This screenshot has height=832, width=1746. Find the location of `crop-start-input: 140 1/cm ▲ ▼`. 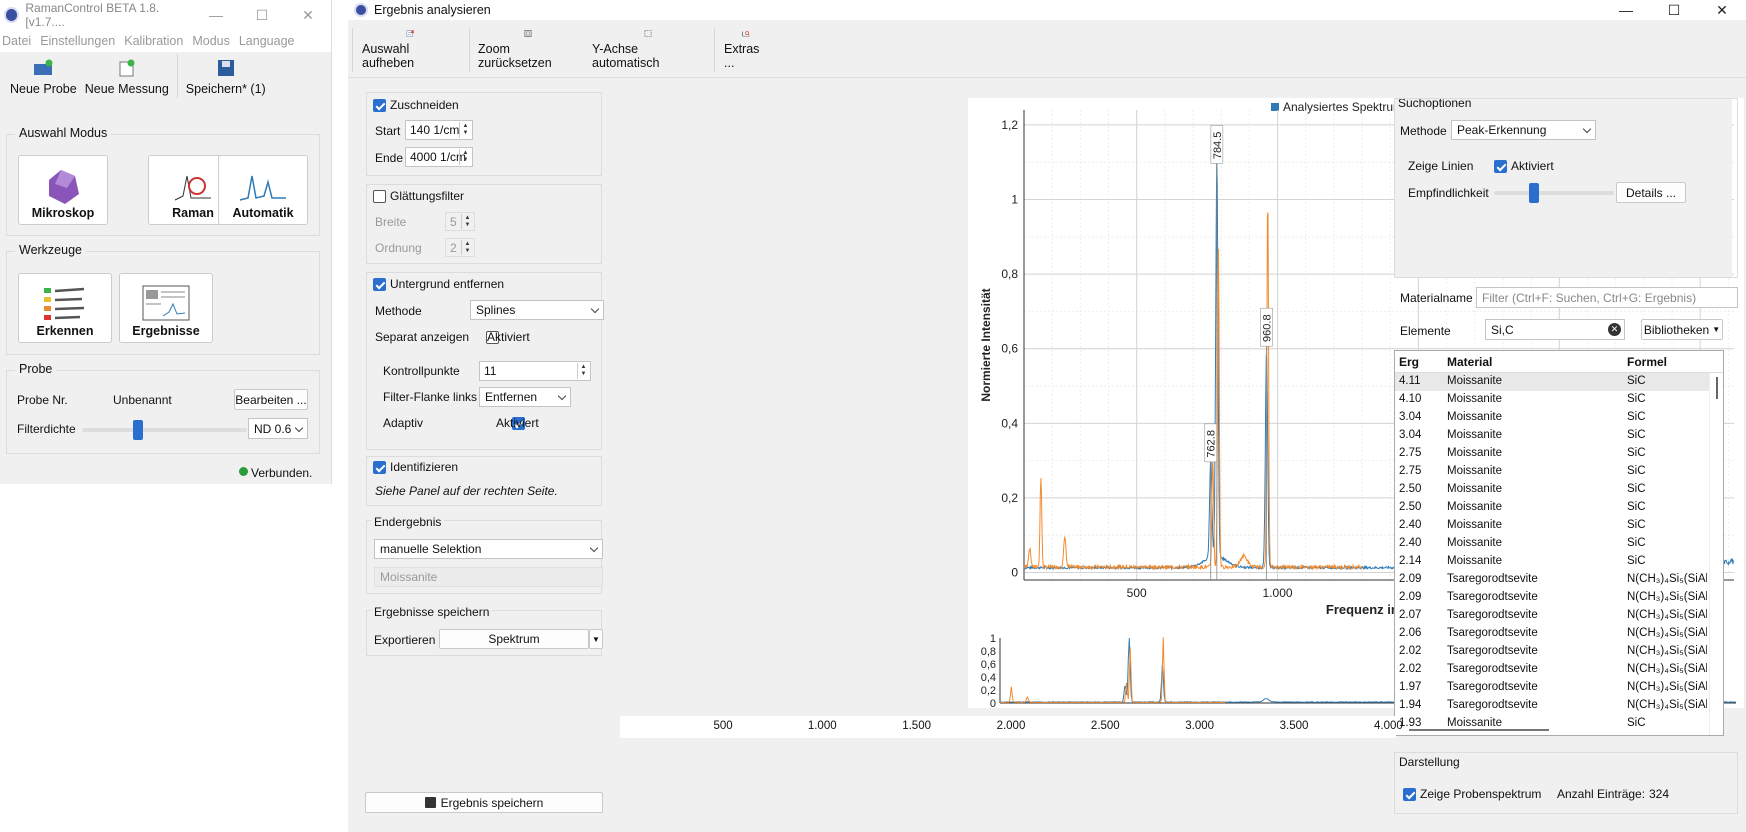

crop-start-input: 140 1/cm ▲ ▼ is located at coordinates (439, 130).